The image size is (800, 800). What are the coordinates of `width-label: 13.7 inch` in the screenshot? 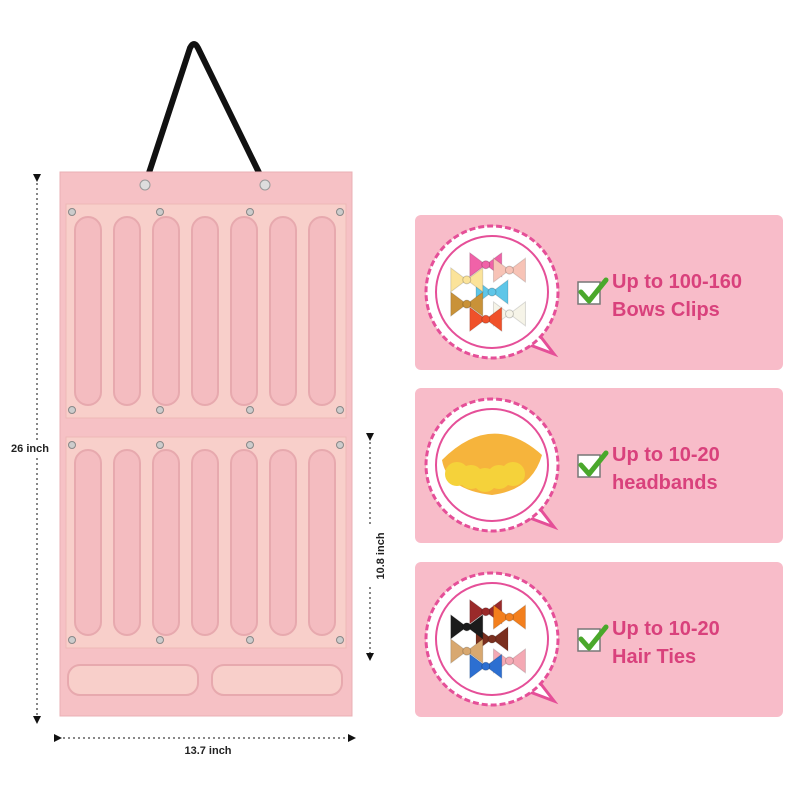 It's located at (207, 751).